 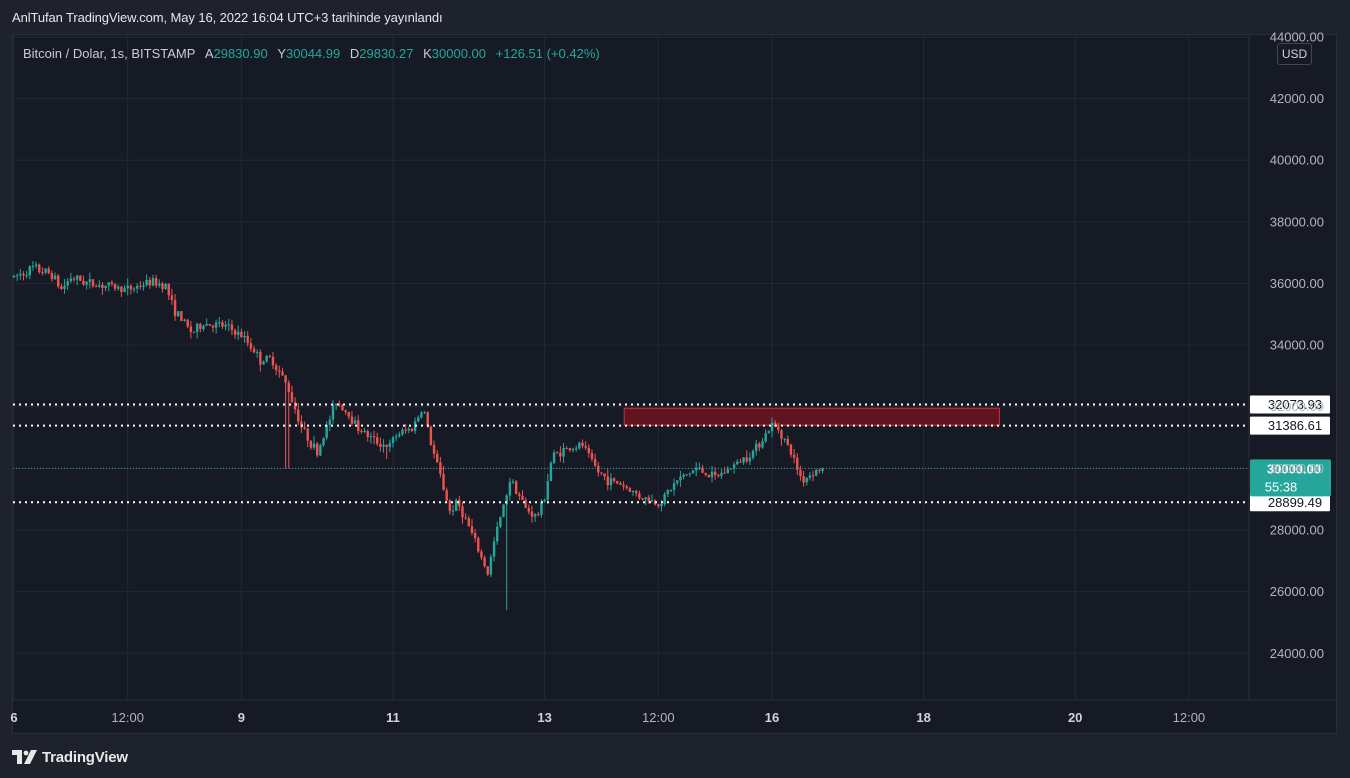 What do you see at coordinates (1297, 98) in the screenshot?
I see `price-tick-label: 42000.00` at bounding box center [1297, 98].